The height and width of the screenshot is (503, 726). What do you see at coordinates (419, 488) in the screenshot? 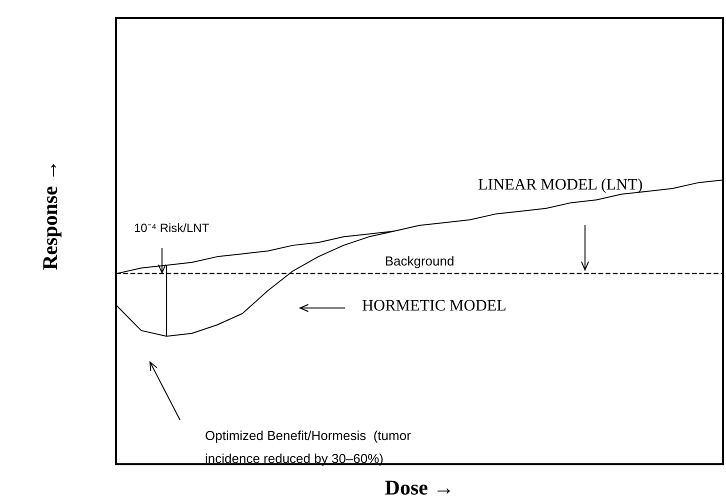
I see `x-axis-title: Dose →` at bounding box center [419, 488].